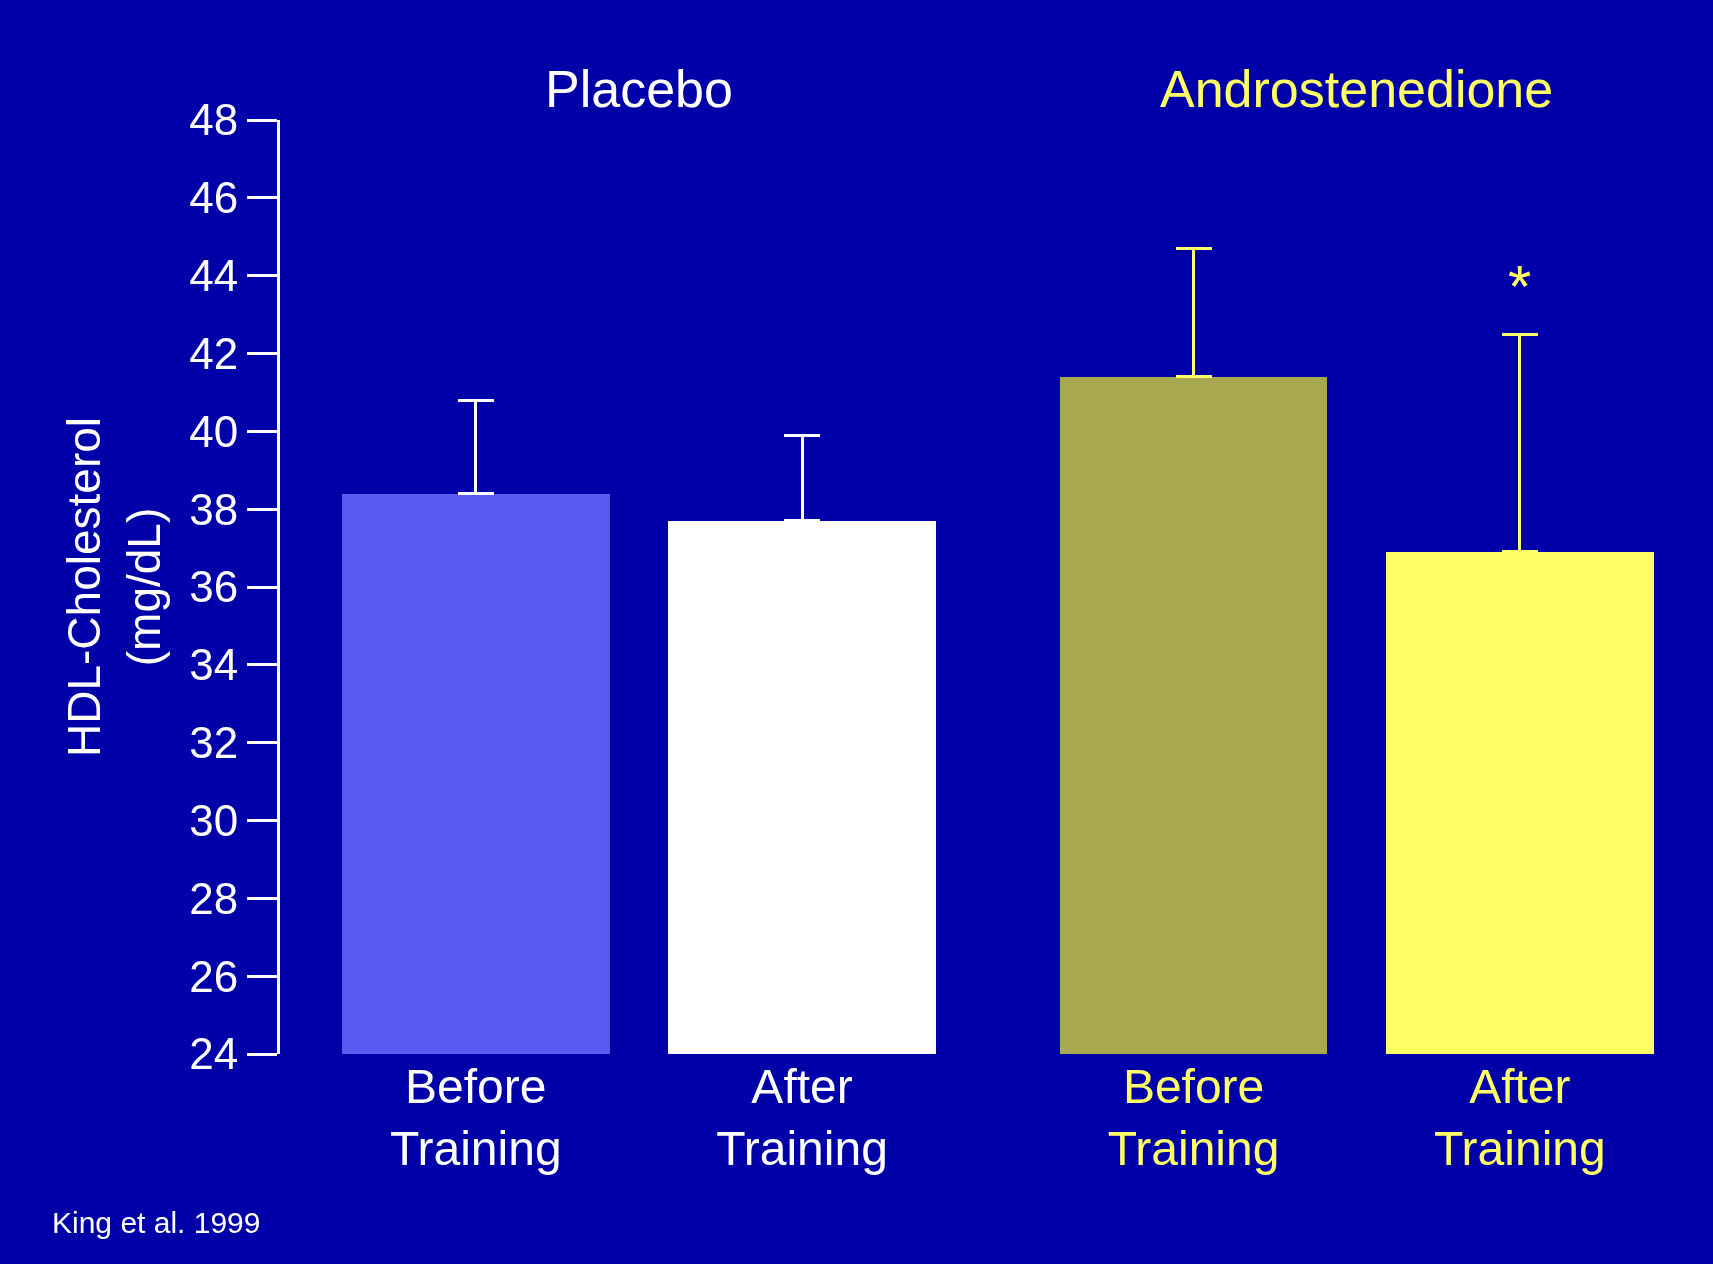 This screenshot has width=1713, height=1264. I want to click on y-tick-label: 46, so click(214, 198).